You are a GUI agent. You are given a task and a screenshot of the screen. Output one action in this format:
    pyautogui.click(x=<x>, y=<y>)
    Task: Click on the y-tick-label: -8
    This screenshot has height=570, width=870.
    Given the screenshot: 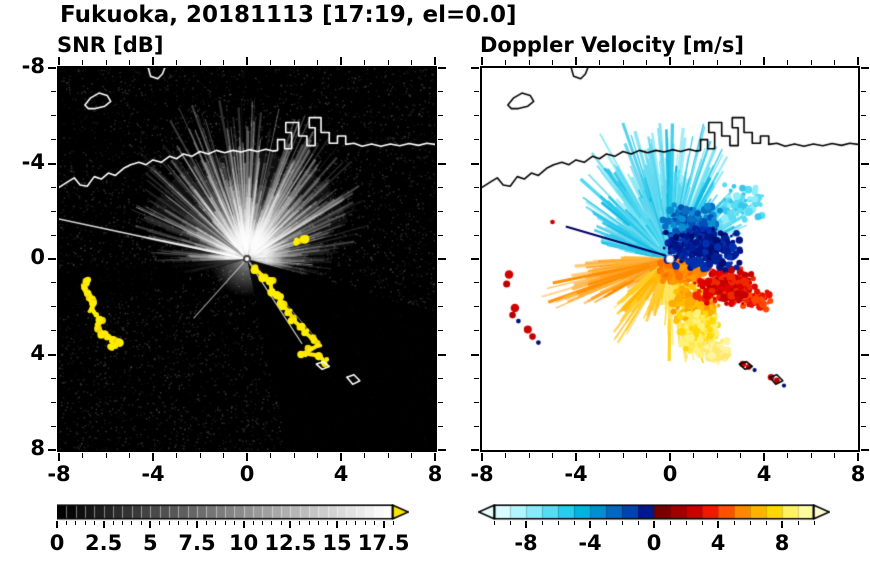 What is the action you would take?
    pyautogui.click(x=33, y=66)
    